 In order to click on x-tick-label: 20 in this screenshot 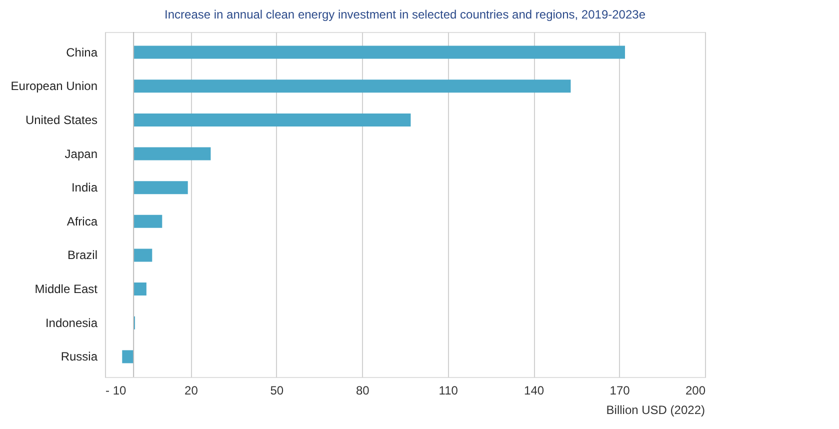, I will do `click(191, 391)`.